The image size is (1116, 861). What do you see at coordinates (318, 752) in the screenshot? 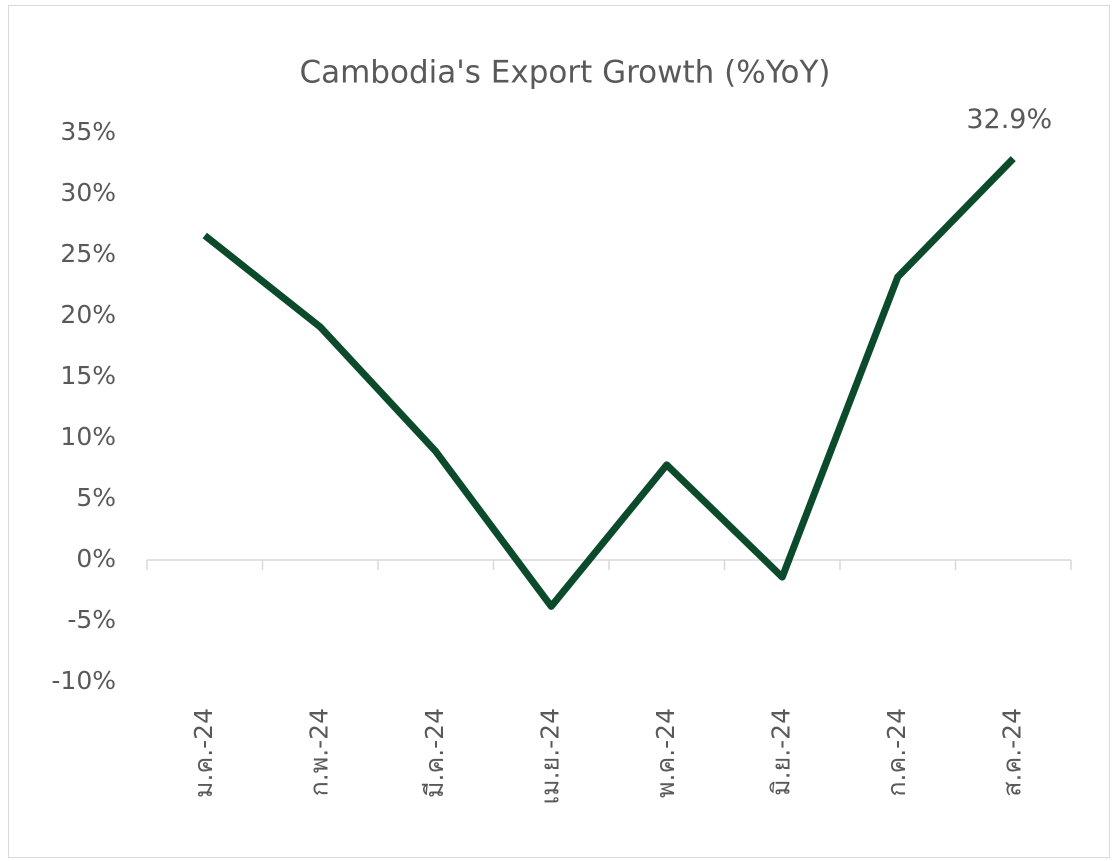
I see `x-tick-label: ก.พ.-24` at bounding box center [318, 752].